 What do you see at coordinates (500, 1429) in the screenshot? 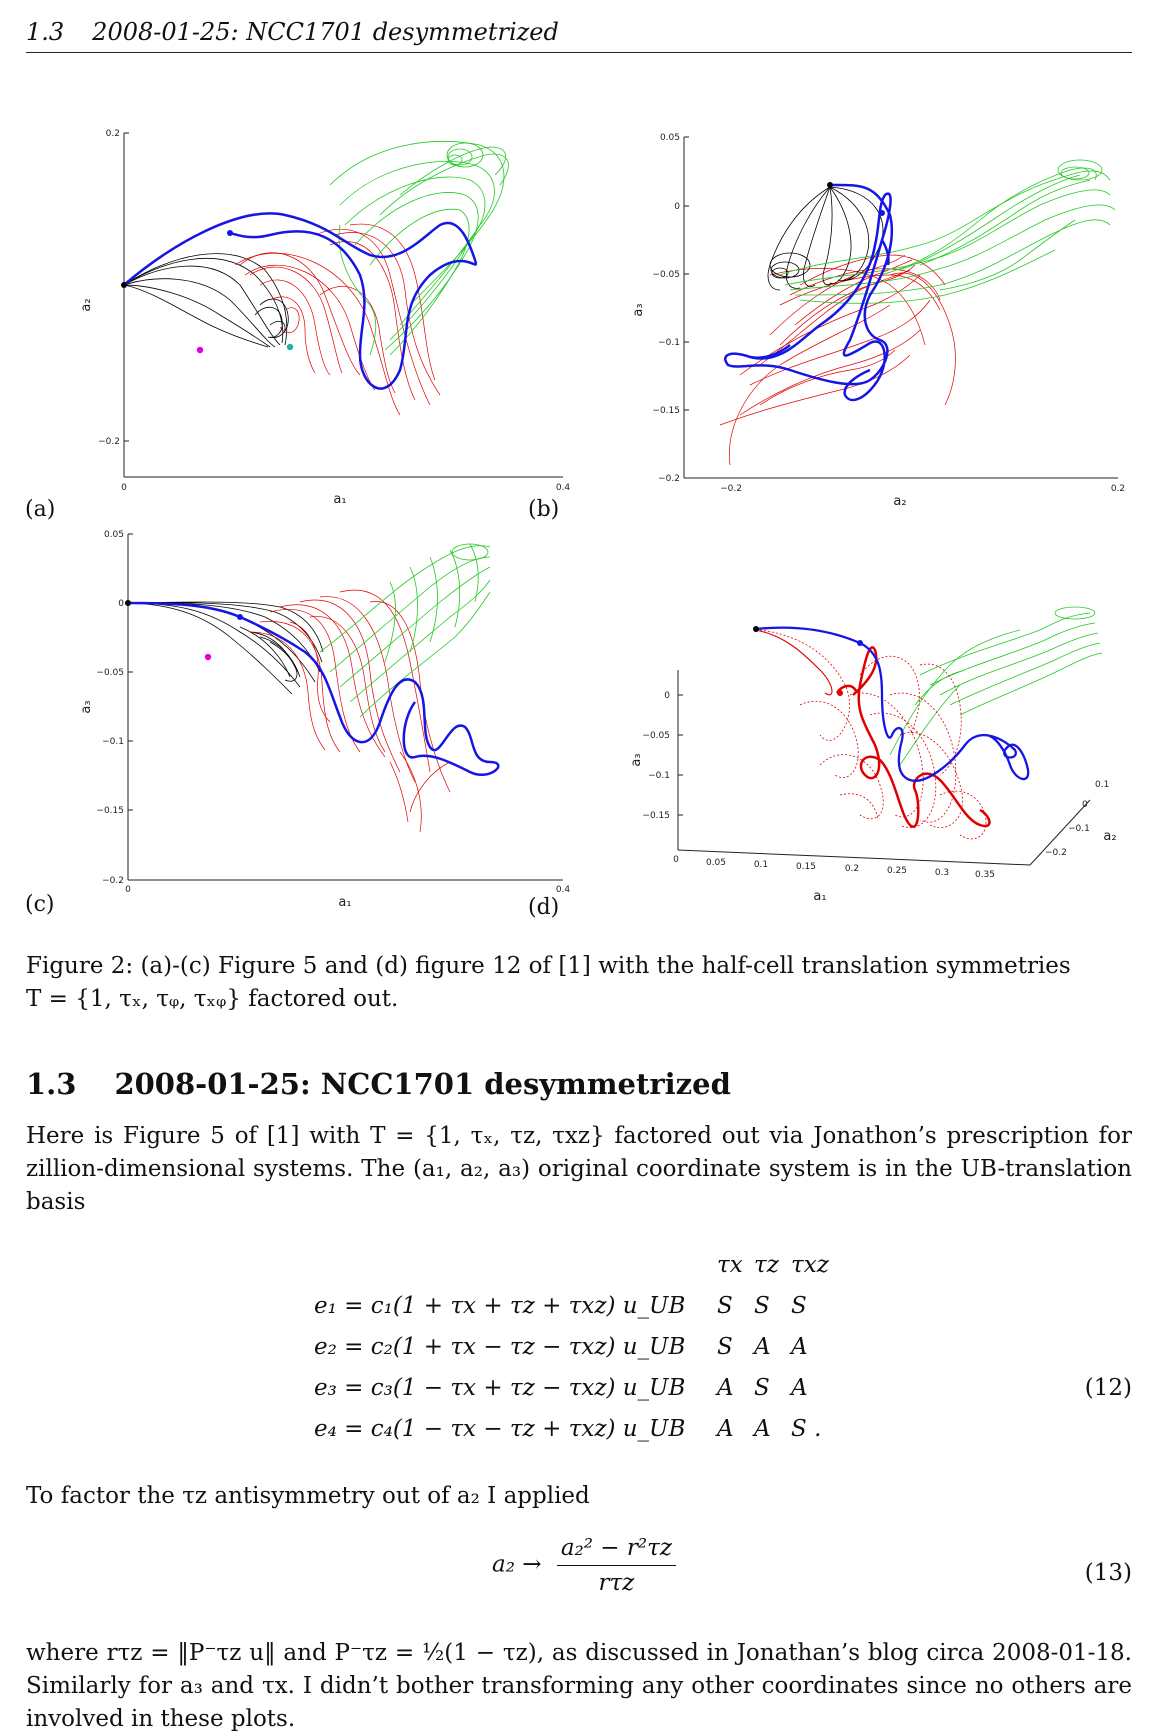
I see `eq-lhs: e₄ = c₄(1 − τx − τz + τxz) u_UB` at bounding box center [500, 1429].